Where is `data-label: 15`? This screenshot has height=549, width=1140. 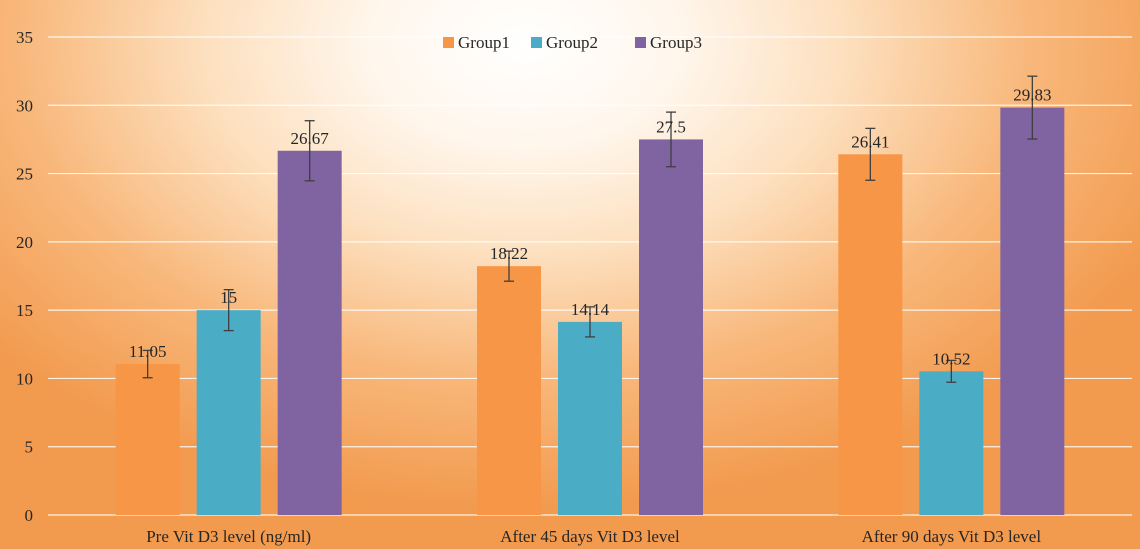 data-label: 15 is located at coordinates (228, 297).